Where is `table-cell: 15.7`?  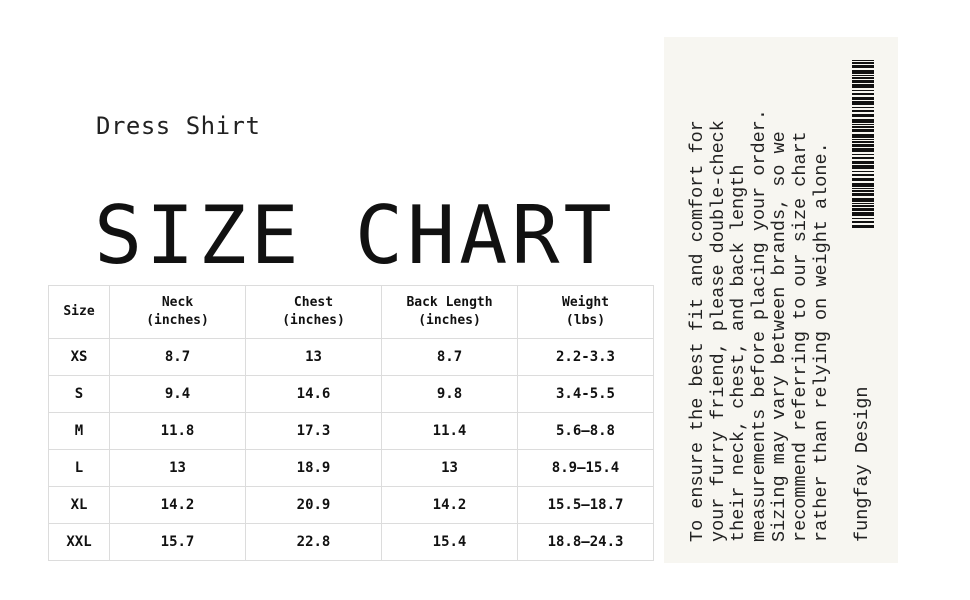
table-cell: 15.7 is located at coordinates (177, 542).